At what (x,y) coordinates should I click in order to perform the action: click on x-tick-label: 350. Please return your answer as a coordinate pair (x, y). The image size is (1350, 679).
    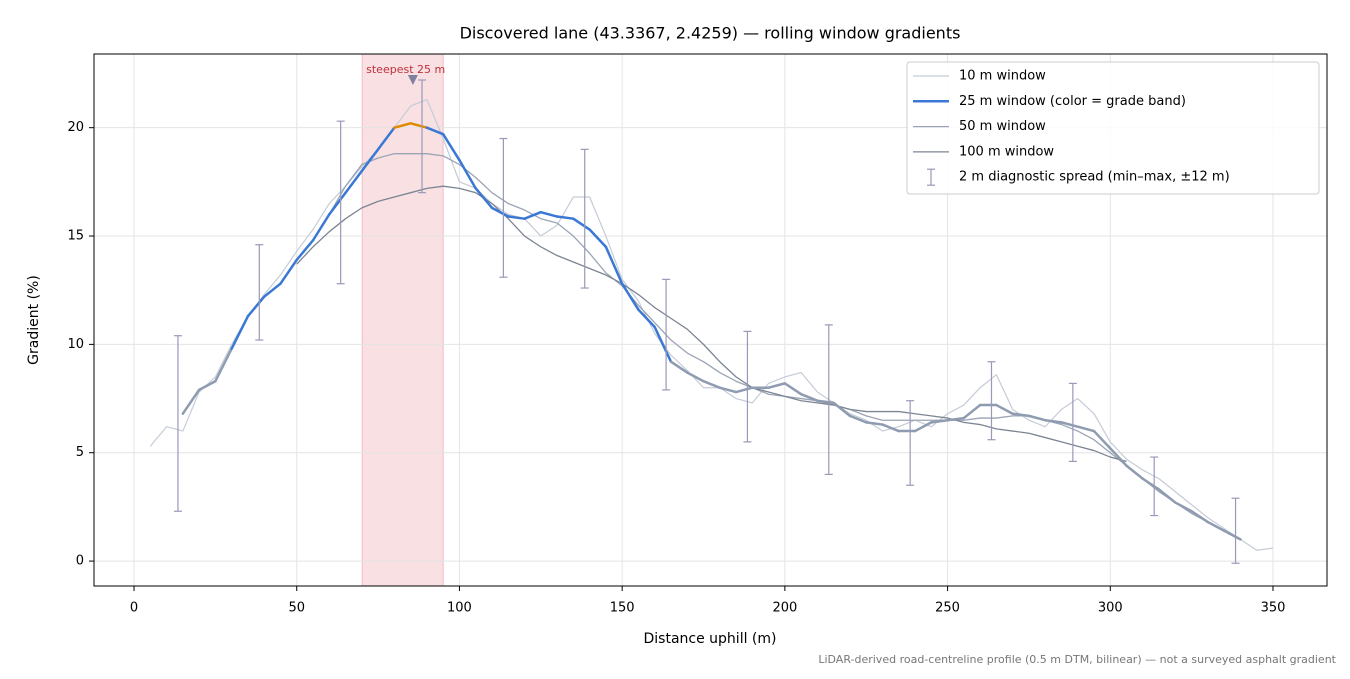
    Looking at the image, I should click on (1273, 608).